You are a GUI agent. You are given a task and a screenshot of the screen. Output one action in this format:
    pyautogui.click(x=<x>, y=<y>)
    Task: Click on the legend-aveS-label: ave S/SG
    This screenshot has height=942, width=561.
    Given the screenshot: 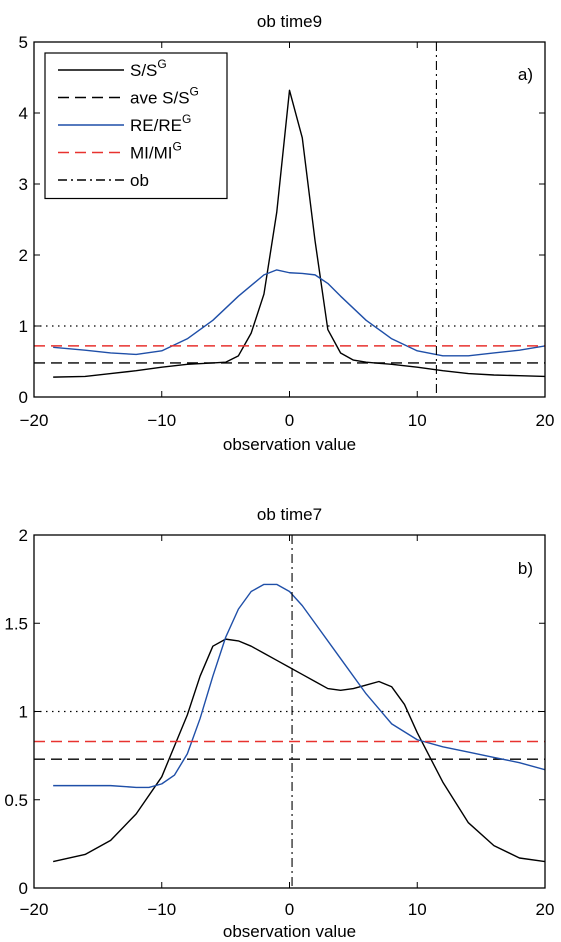 What is the action you would take?
    pyautogui.click(x=164, y=96)
    